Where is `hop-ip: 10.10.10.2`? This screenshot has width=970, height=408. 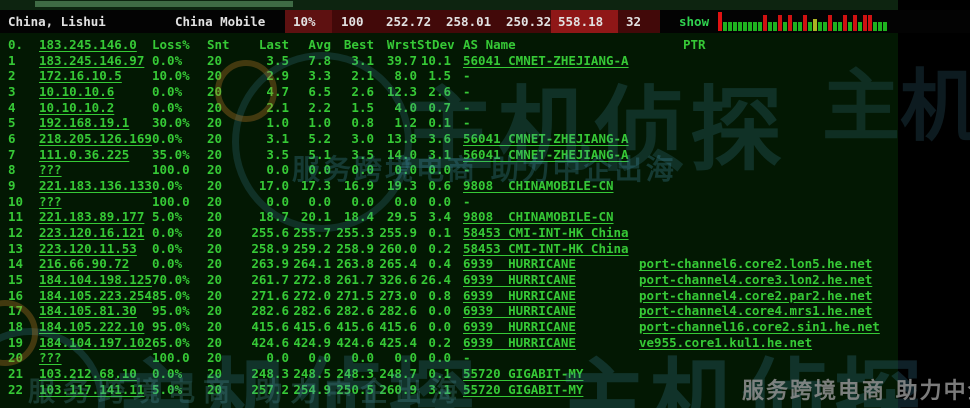
hop-ip: 10.10.10.2 is located at coordinates (77, 107).